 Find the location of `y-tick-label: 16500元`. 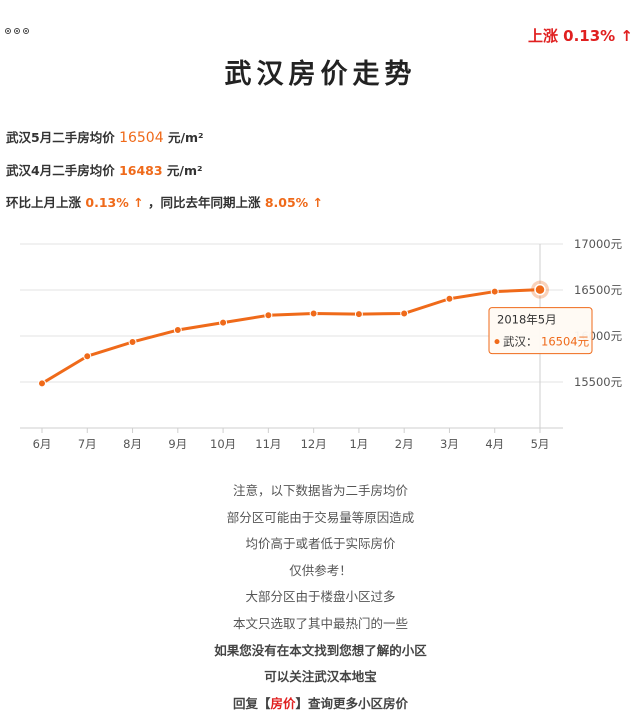

y-tick-label: 16500元 is located at coordinates (598, 290).